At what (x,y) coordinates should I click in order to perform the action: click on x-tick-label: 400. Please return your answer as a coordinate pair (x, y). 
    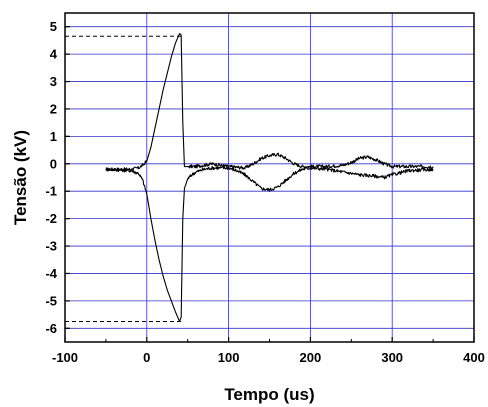
    Looking at the image, I should click on (474, 357).